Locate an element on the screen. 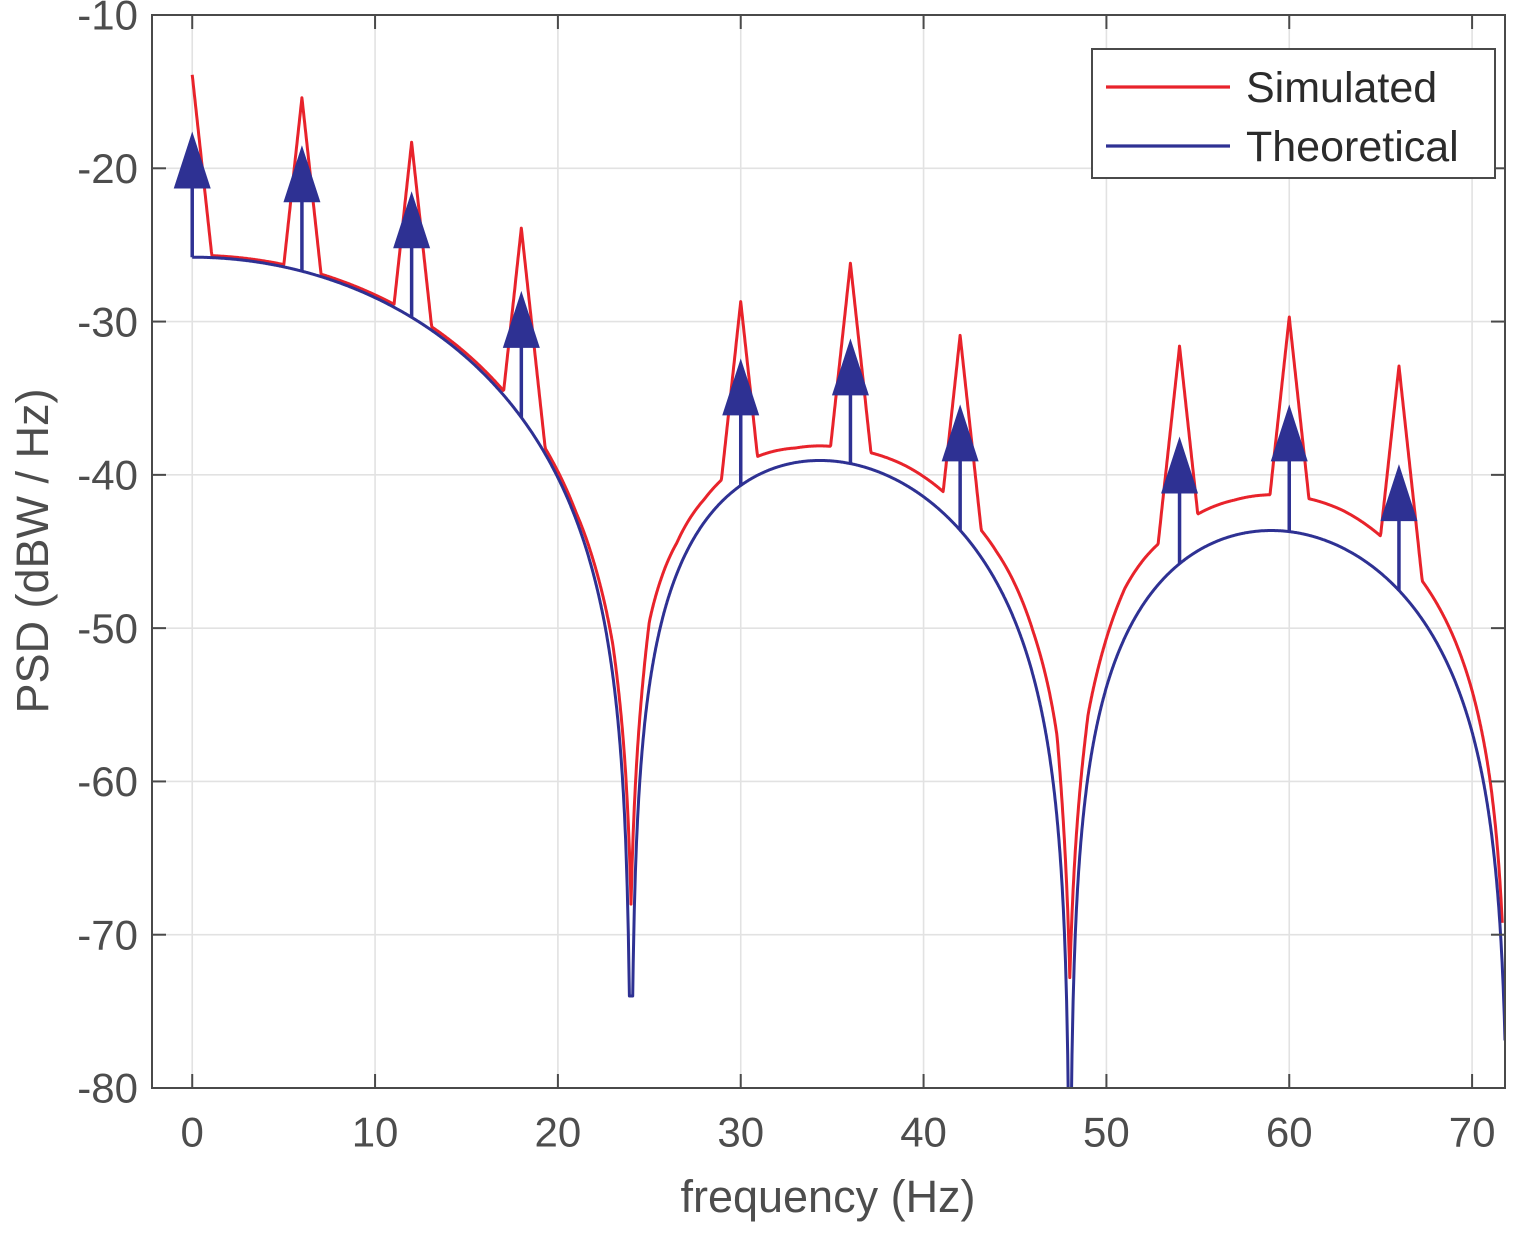 The image size is (1513, 1233). y-tick-label: -70 is located at coordinates (107, 934).